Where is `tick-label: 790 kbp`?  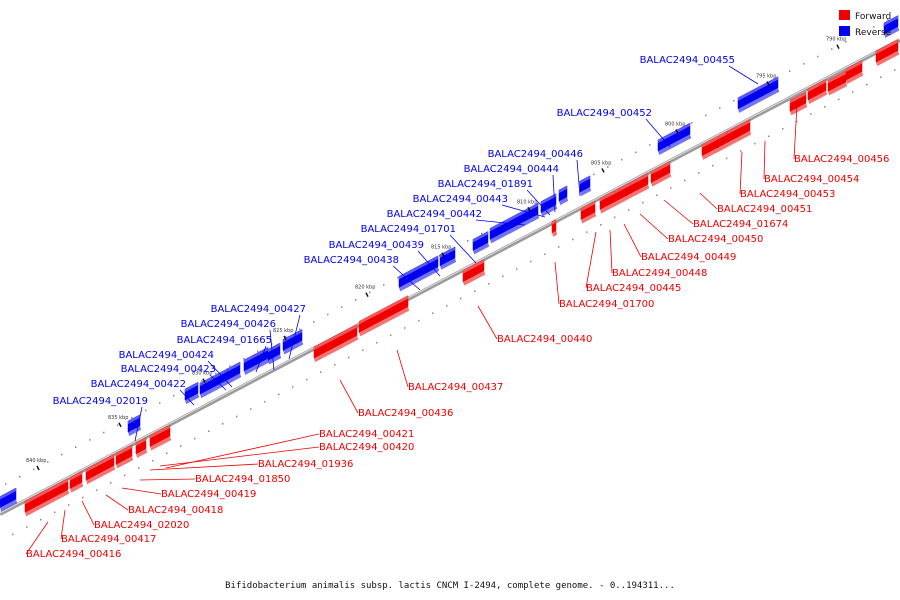 tick-label: 790 kbp is located at coordinates (836, 40).